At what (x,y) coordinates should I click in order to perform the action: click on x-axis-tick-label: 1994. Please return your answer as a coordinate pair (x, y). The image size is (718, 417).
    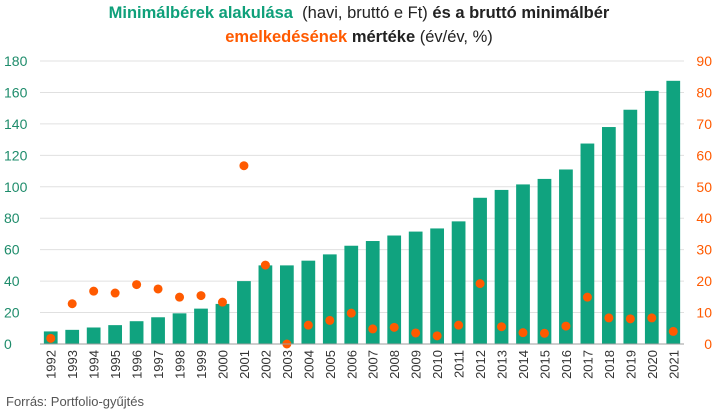
    Looking at the image, I should click on (94, 364).